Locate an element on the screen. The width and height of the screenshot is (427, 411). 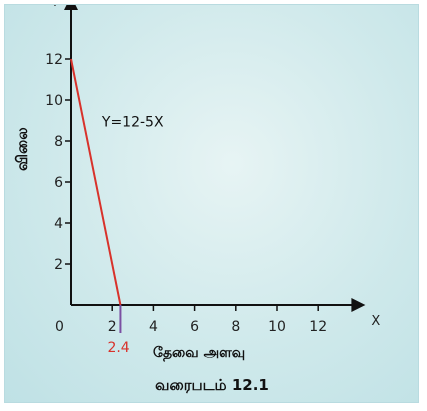
y-tick-label: 12 is located at coordinates (54, 60).